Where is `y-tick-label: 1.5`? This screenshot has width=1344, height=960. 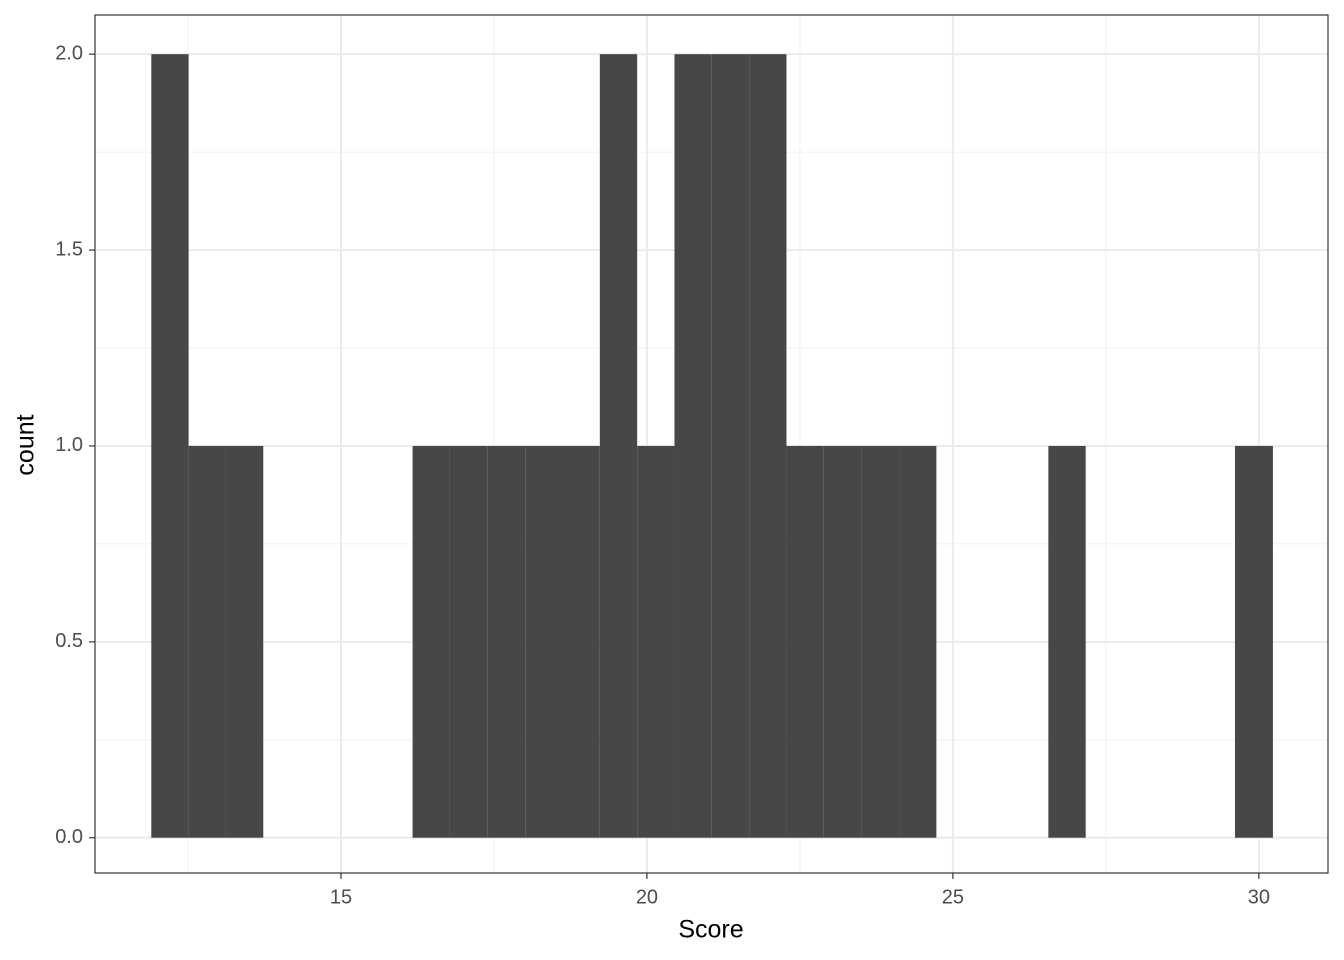
y-tick-label: 1.5 is located at coordinates (69, 249).